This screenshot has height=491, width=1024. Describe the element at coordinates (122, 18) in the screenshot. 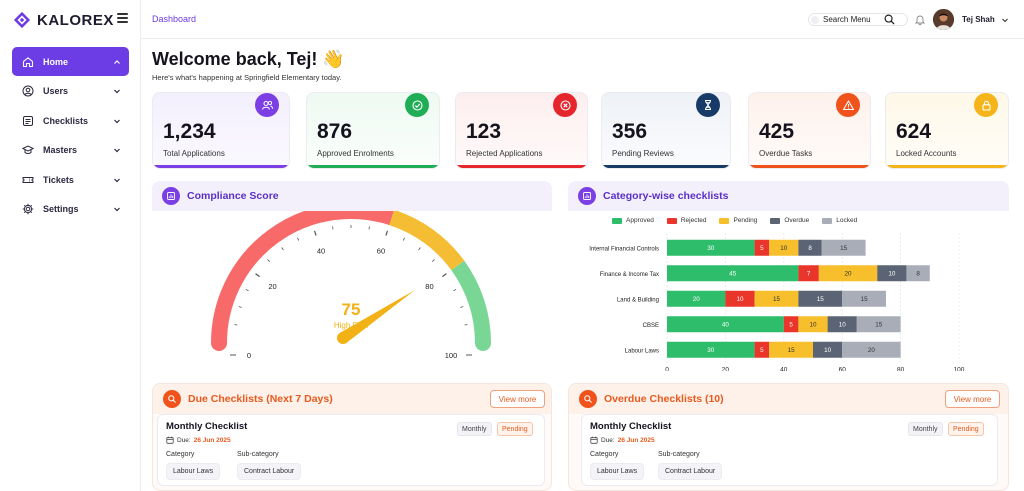

I see `menu-toggle-icon` at that location.